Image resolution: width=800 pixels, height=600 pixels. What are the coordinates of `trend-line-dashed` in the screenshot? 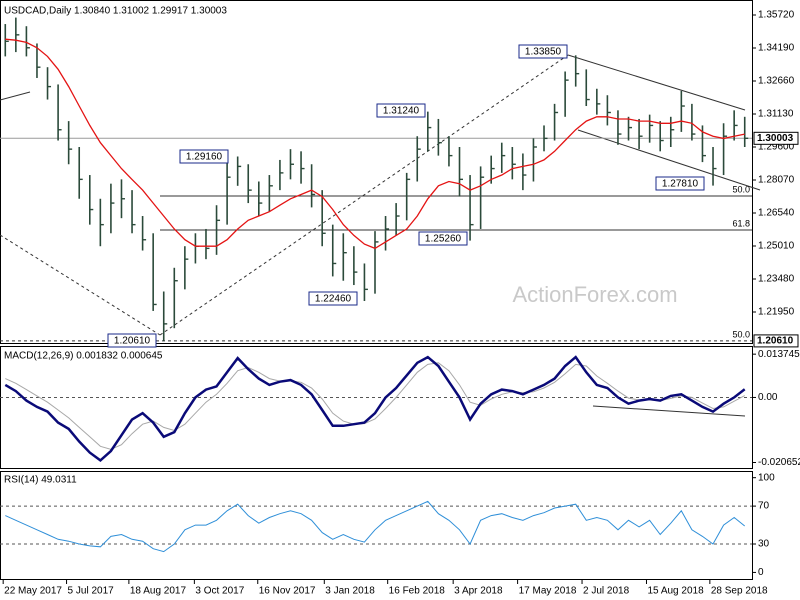 It's located at (80, 285).